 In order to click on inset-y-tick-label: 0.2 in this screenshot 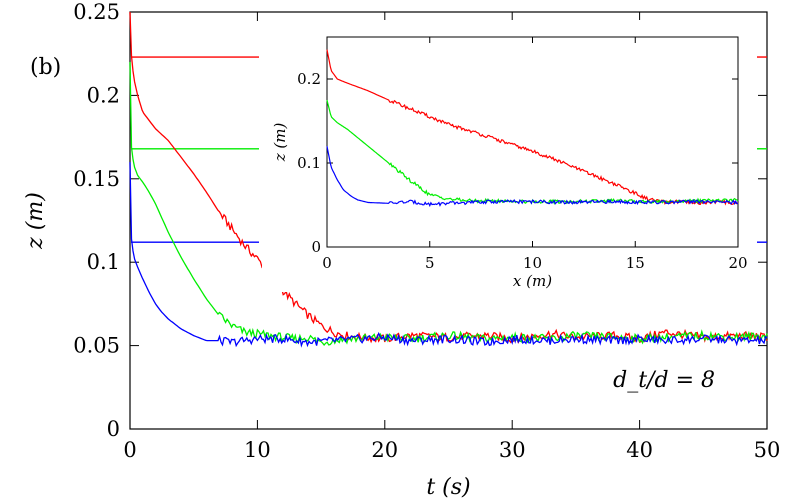, I will do `click(309, 79)`.